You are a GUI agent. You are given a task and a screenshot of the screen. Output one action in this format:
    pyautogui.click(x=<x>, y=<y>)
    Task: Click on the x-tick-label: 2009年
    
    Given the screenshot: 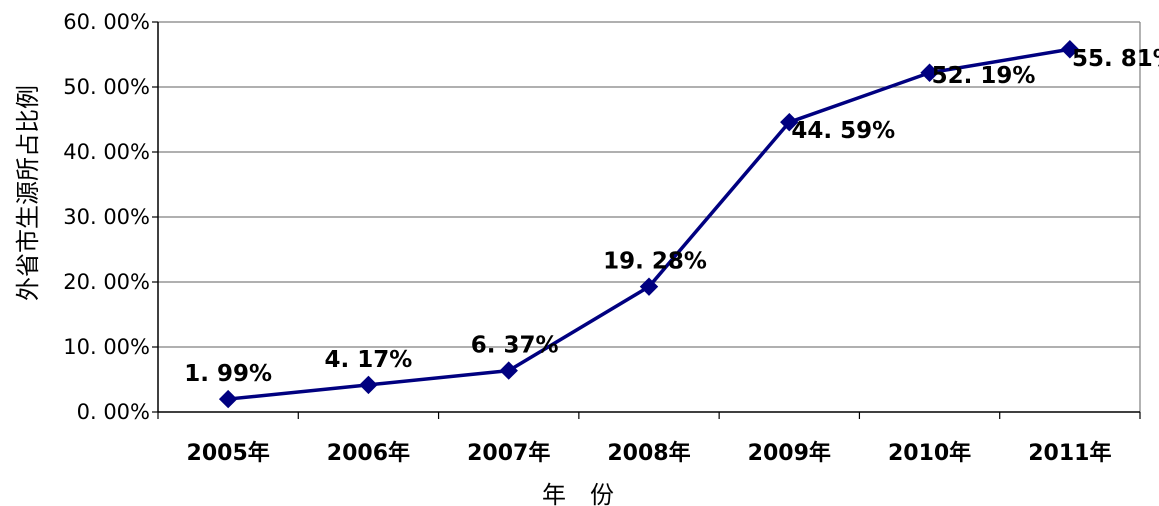 What is the action you would take?
    pyautogui.click(x=789, y=453)
    